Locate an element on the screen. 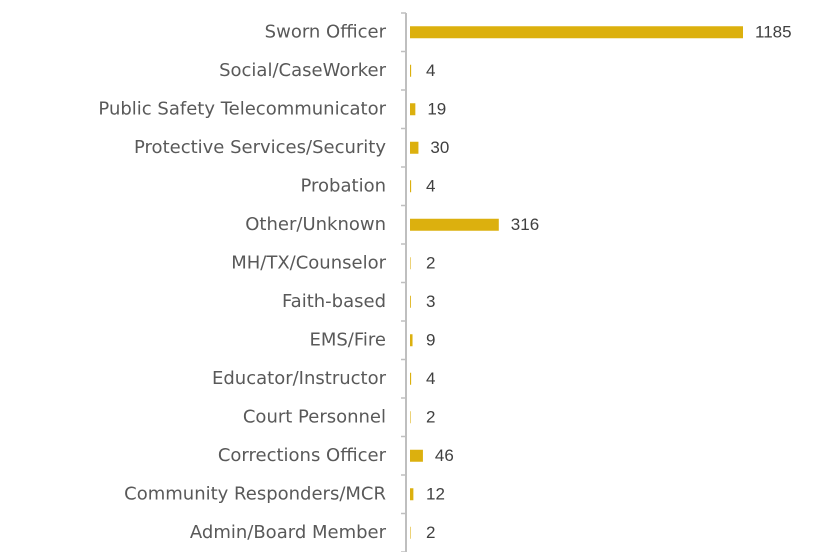  category-label: Community Responders/MCR is located at coordinates (255, 493).